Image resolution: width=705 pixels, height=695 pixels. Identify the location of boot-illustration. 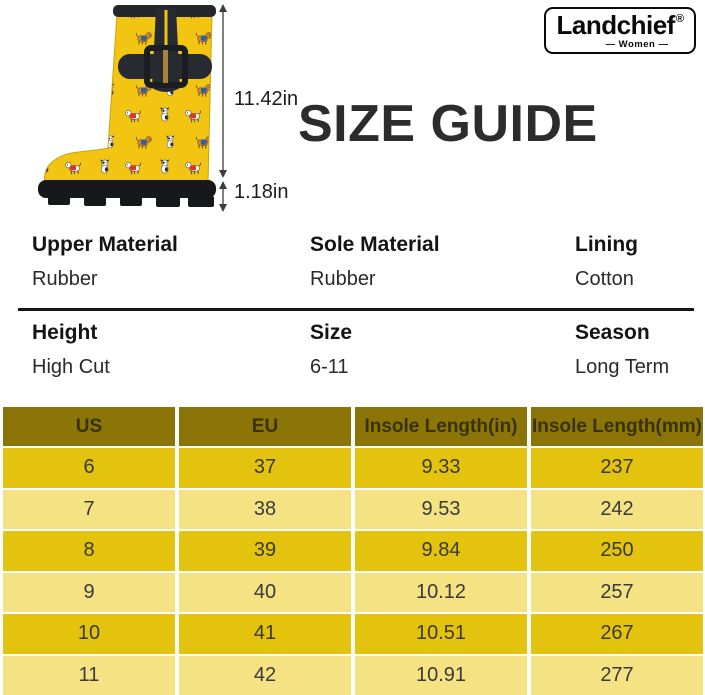
(127, 106).